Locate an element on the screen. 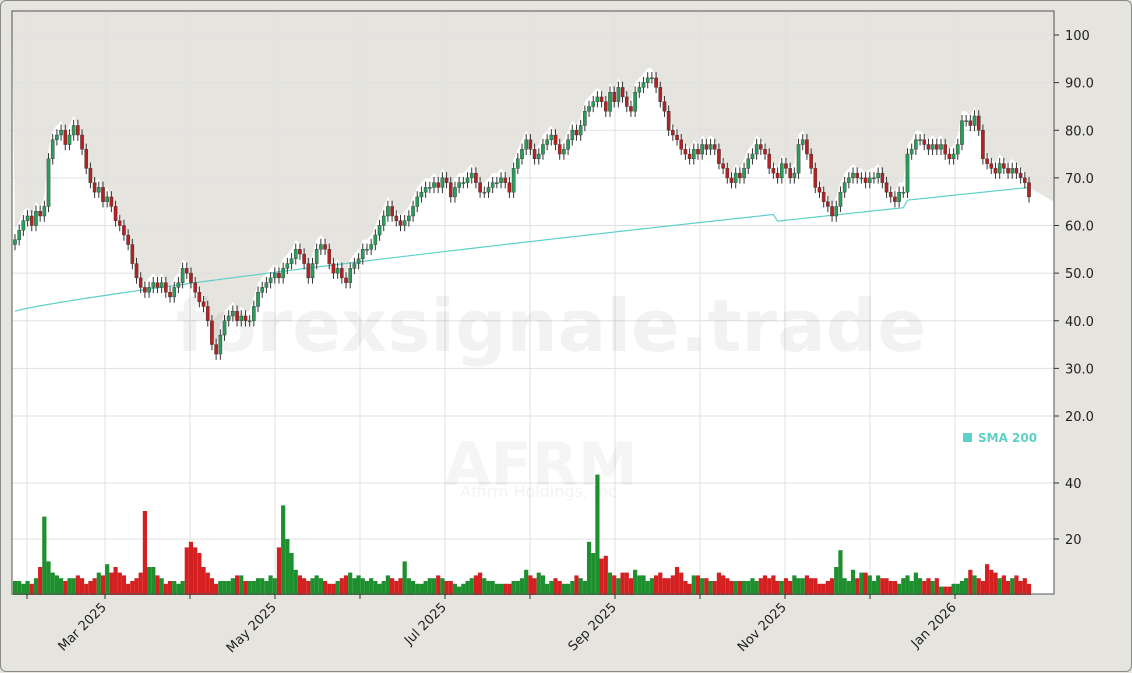 The width and height of the screenshot is (1132, 673). date-tick-label: Jul 2025 is located at coordinates (425, 624).